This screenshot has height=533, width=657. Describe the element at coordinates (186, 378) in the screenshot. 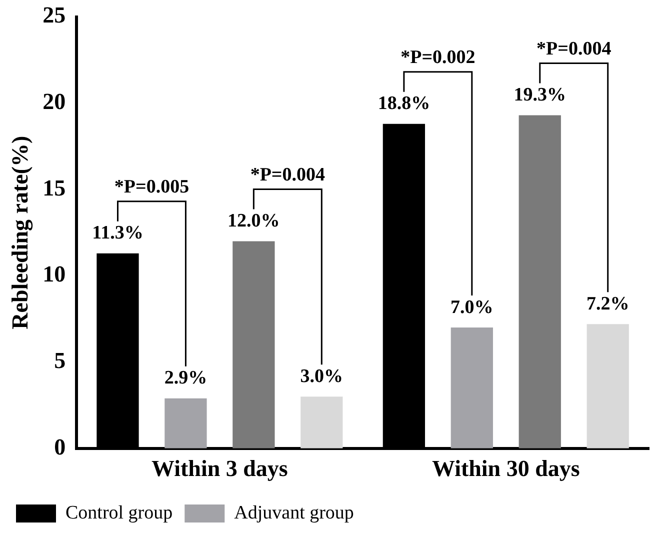

I see `data-label: 2.9%` at that location.